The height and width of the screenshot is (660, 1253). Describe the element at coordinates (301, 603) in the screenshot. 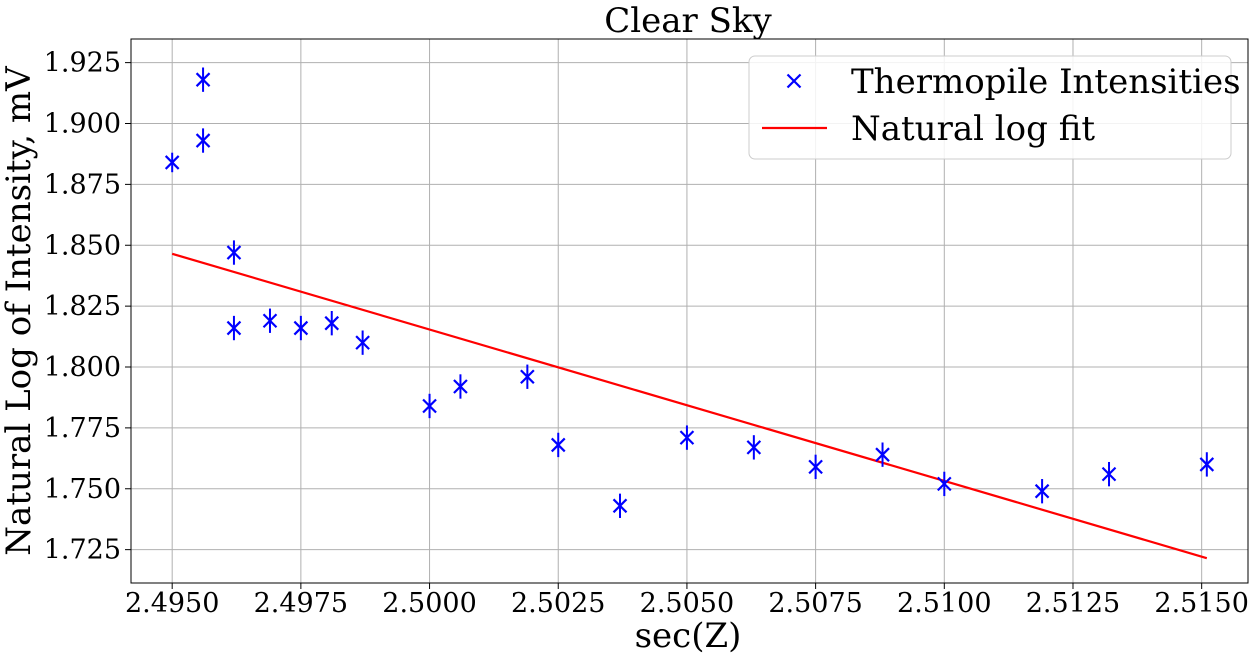

I see `x-tick-label: 2.4975` at that location.